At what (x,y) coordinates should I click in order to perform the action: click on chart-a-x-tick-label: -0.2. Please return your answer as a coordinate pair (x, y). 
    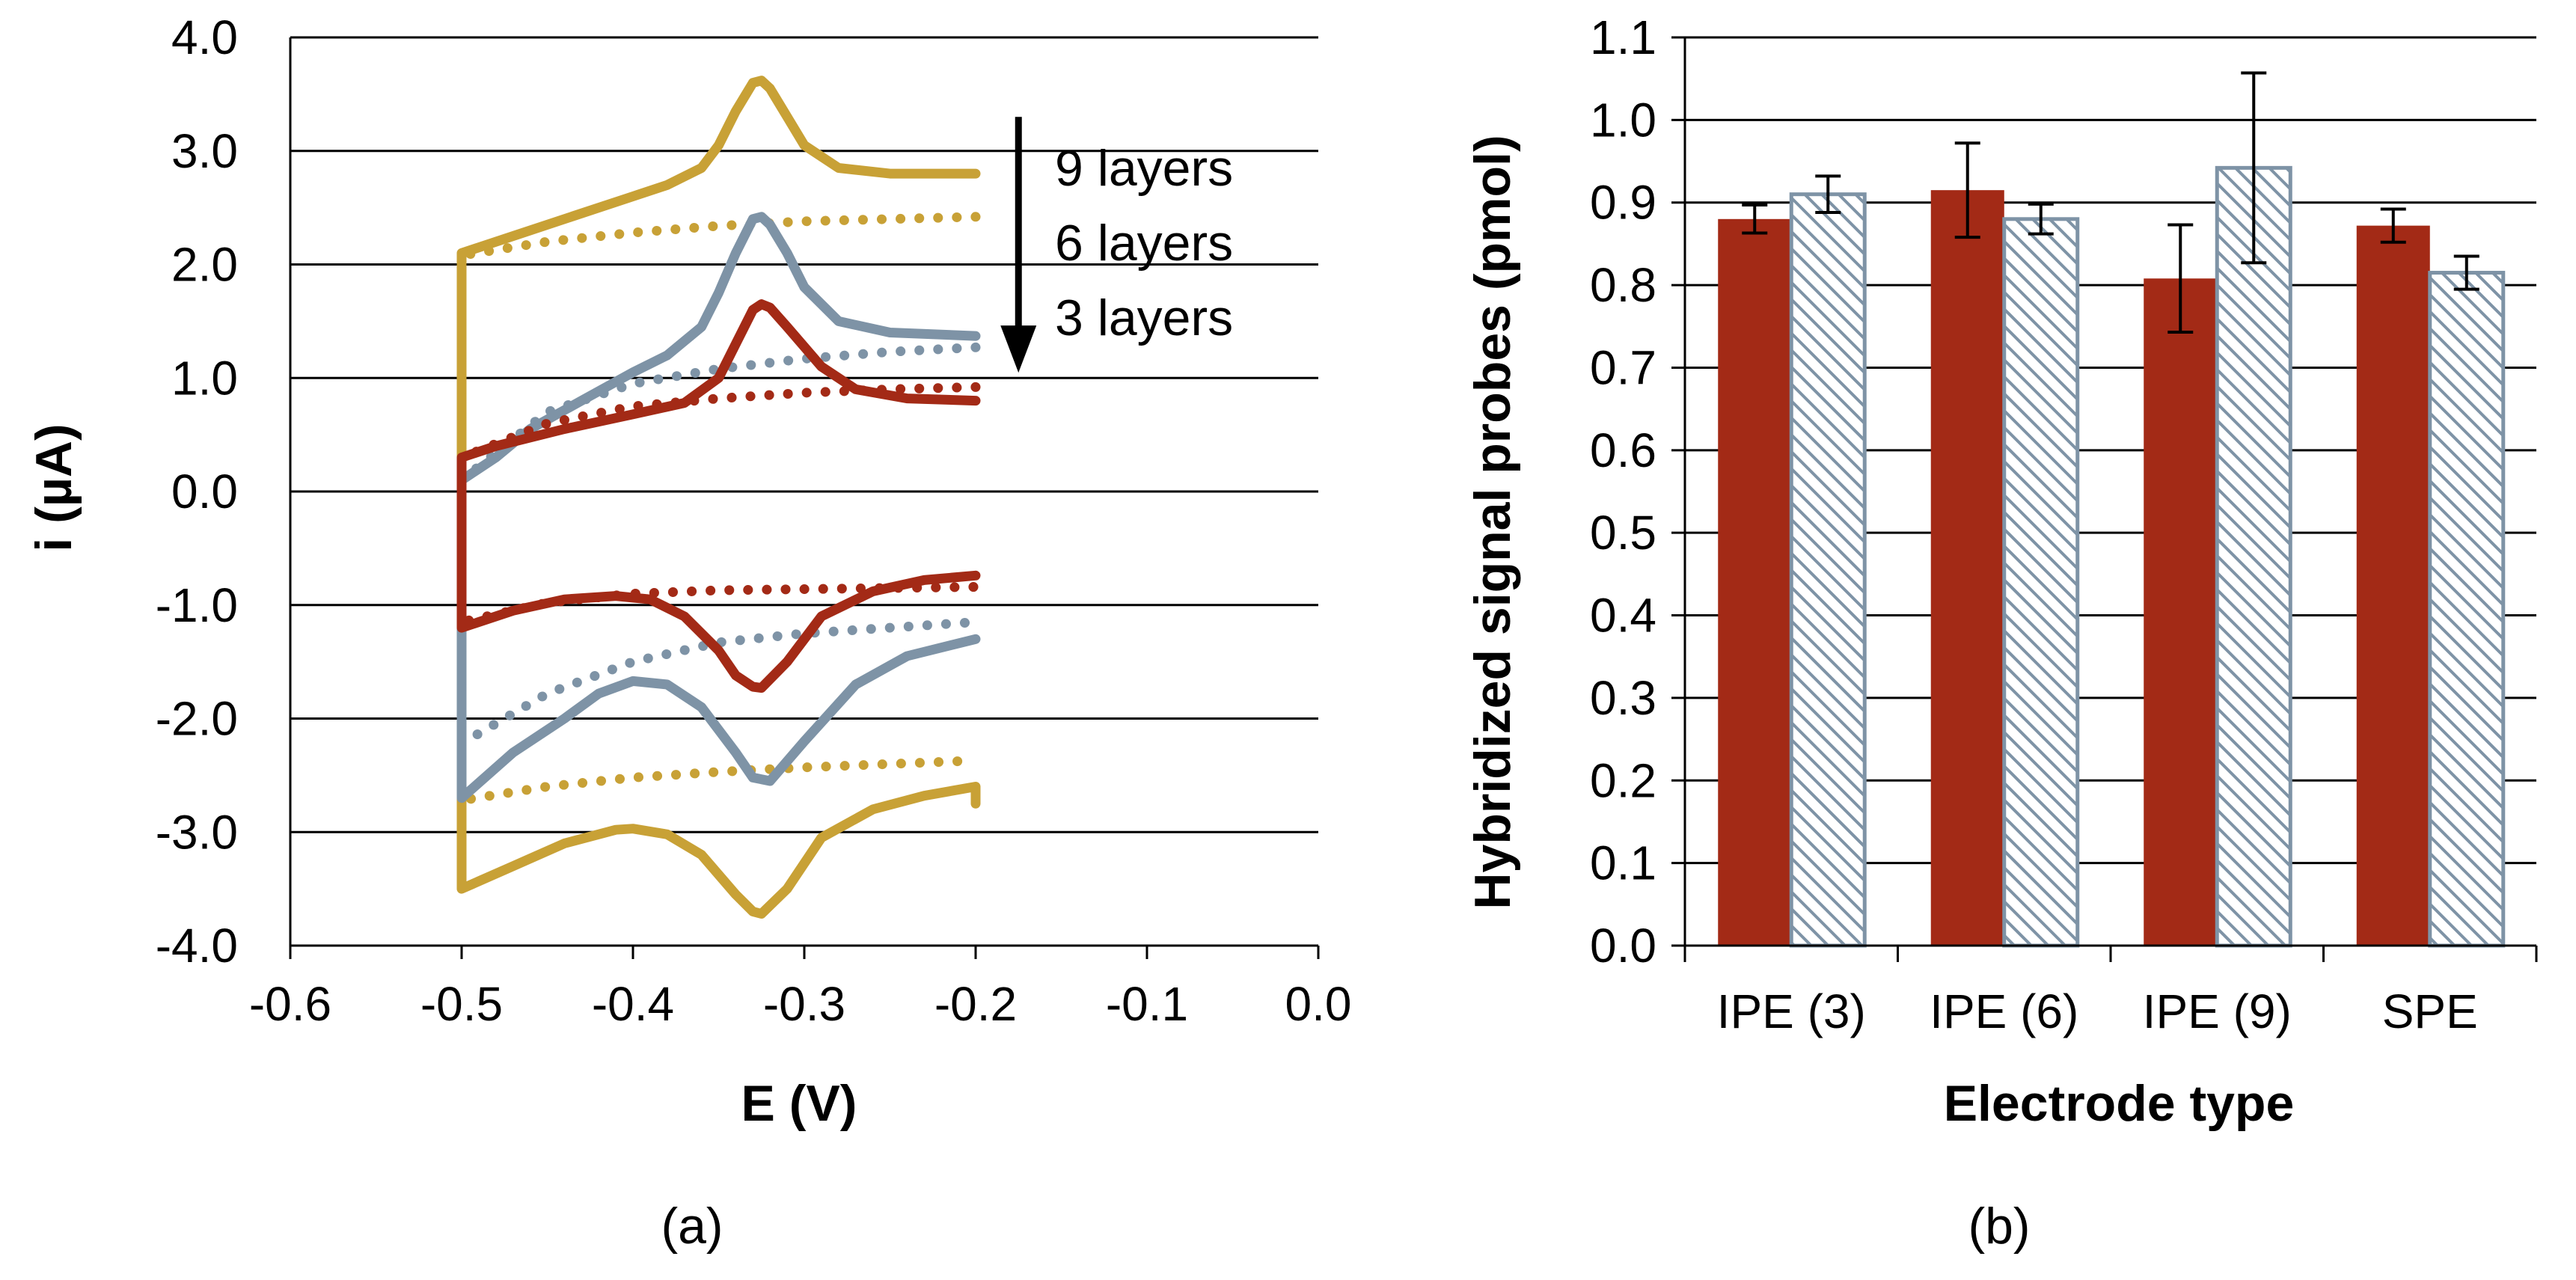
    Looking at the image, I should click on (975, 1004).